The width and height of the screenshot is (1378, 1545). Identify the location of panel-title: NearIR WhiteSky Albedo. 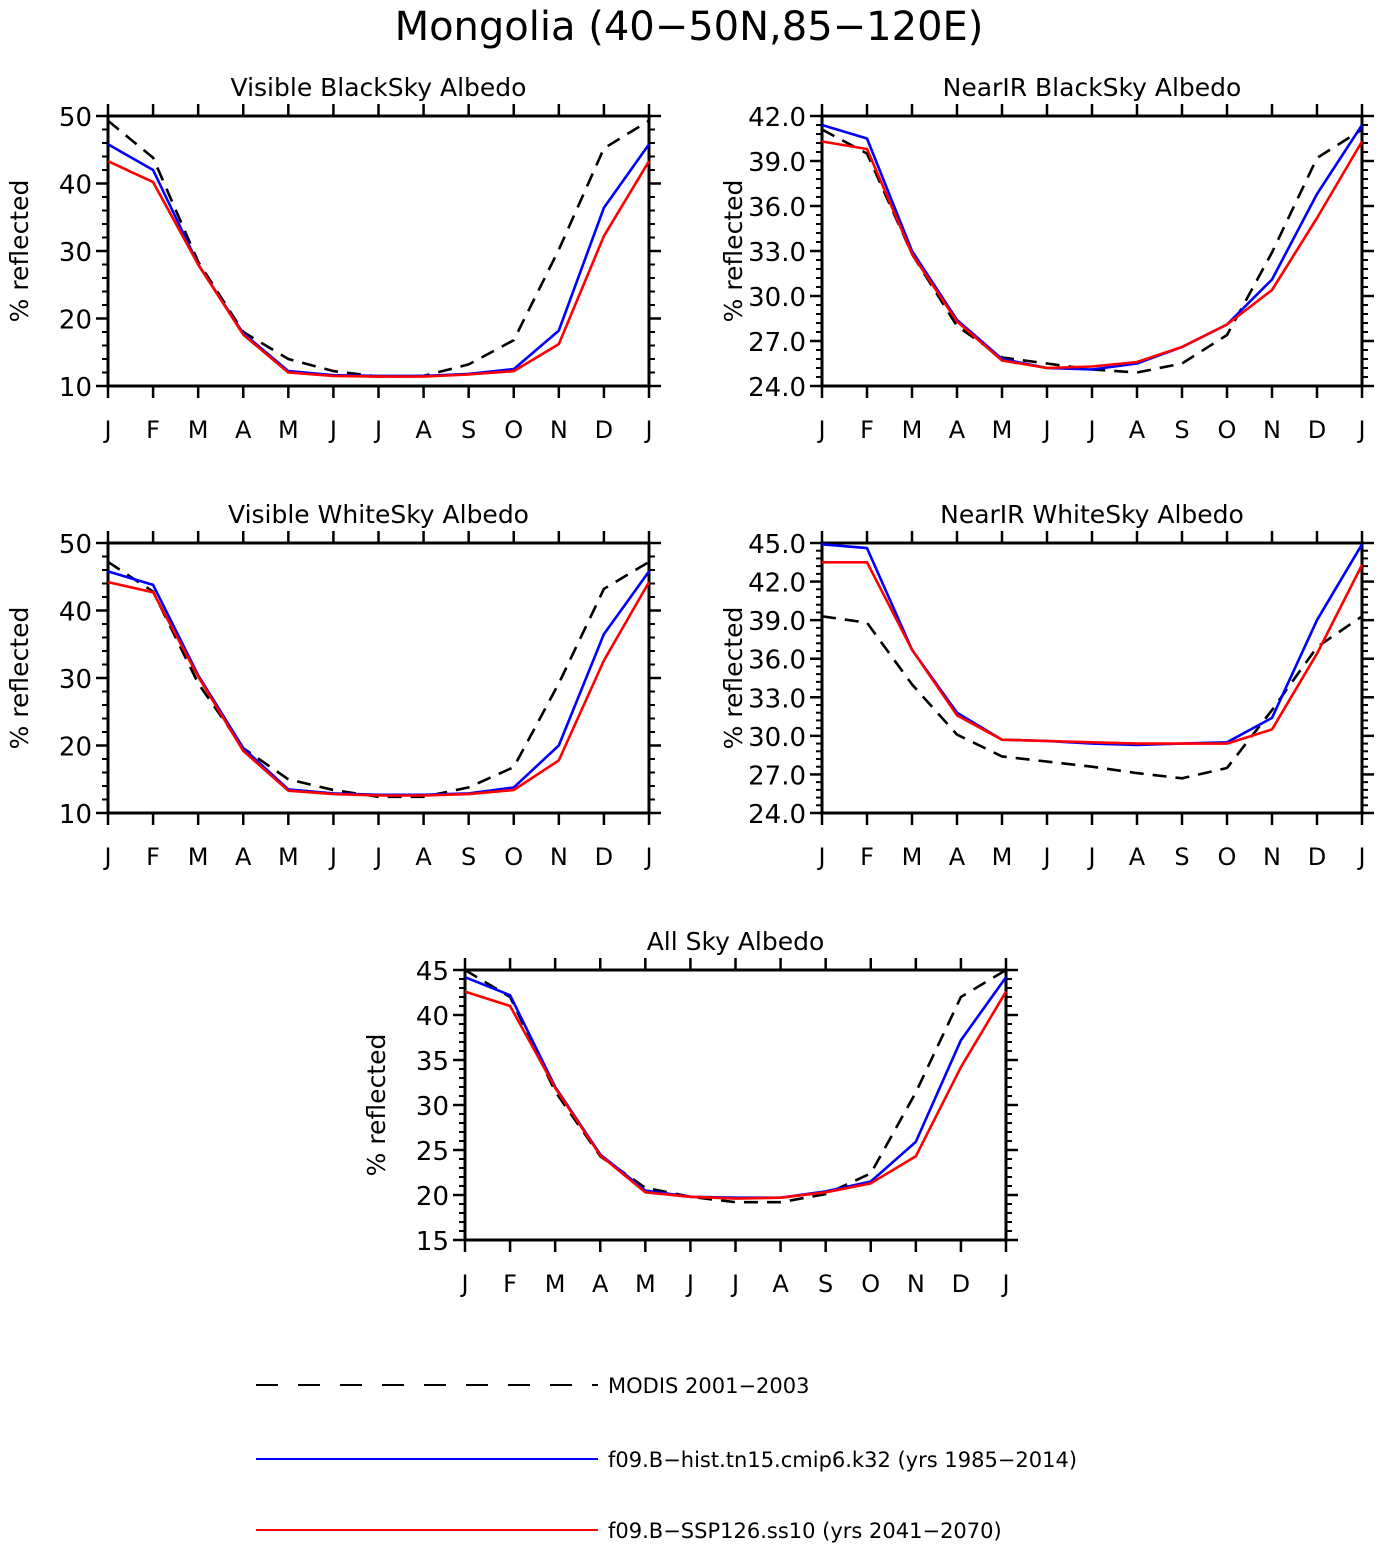
(1092, 514).